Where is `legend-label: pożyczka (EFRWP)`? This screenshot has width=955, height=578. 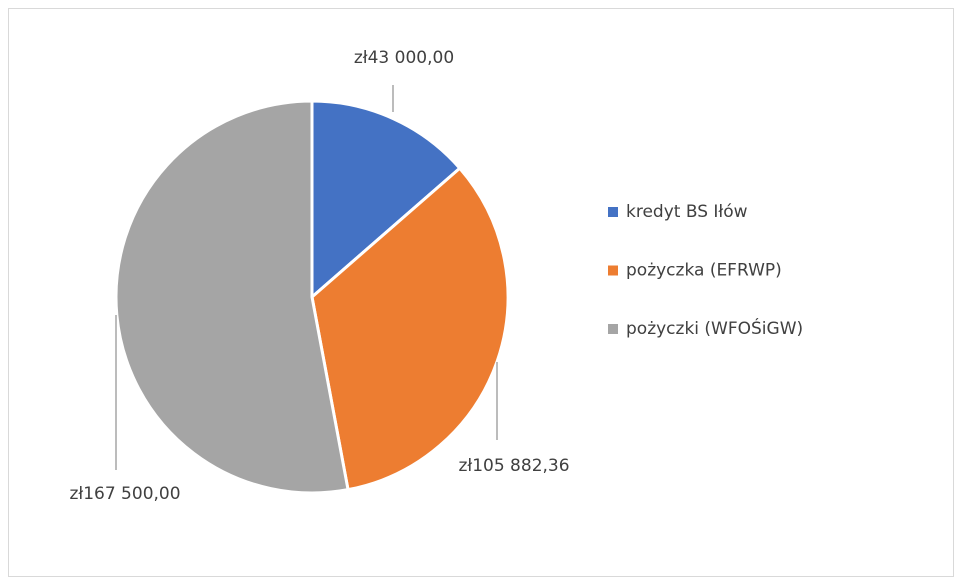
legend-label: pożyczka (EFRWP) is located at coordinates (704, 271).